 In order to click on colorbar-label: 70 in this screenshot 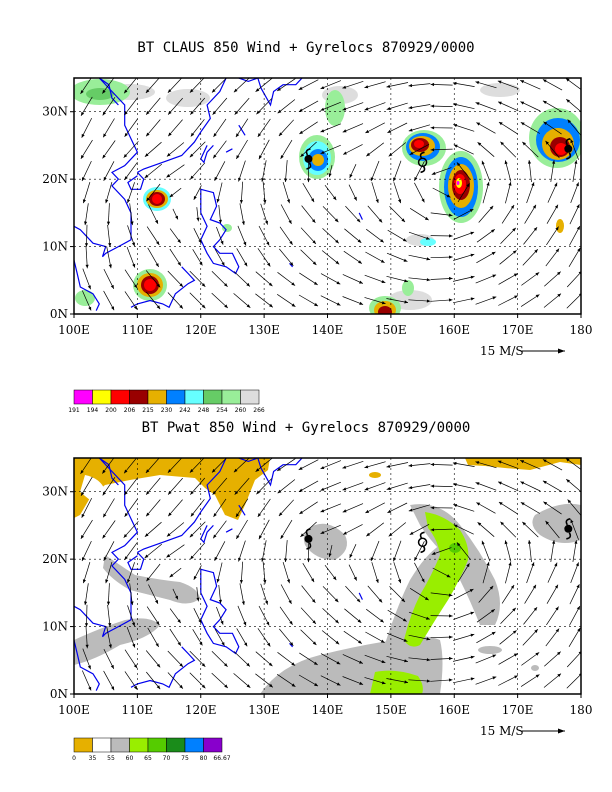, I will do `click(167, 758)`.